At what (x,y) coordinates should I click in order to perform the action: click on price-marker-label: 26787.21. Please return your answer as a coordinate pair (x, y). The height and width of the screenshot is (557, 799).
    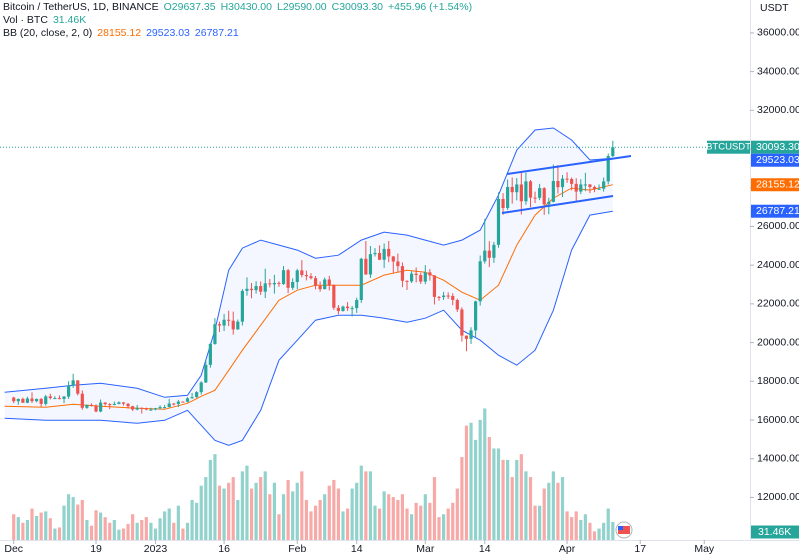
    Looking at the image, I should click on (777, 211).